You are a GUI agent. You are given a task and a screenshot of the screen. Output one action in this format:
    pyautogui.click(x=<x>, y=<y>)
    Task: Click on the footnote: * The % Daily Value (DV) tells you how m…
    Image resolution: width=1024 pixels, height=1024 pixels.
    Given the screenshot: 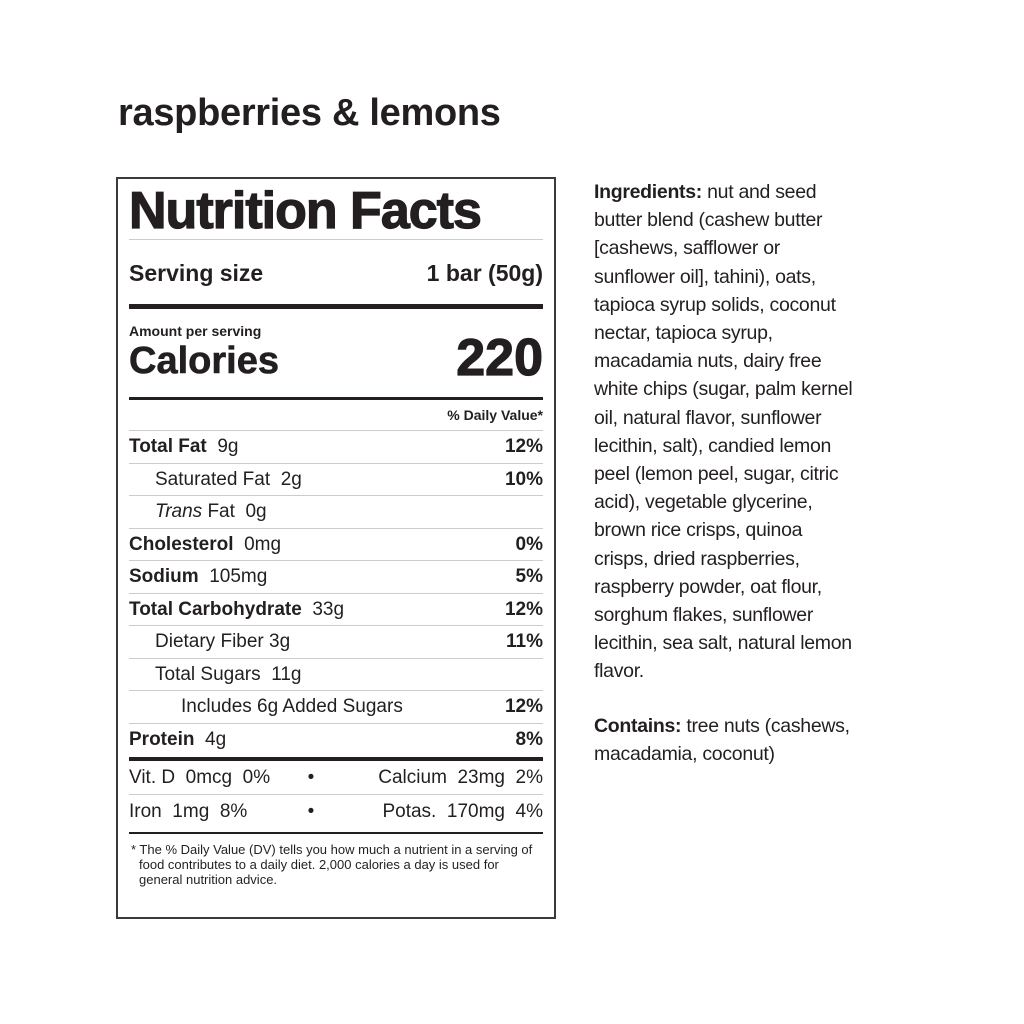 What is the action you would take?
    pyautogui.click(x=332, y=864)
    